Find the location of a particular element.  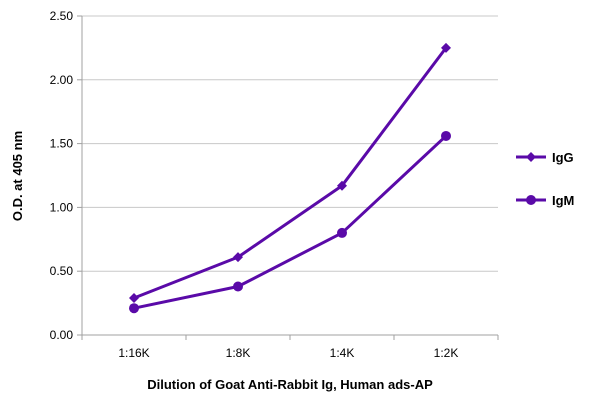

y-tick-label: 2.50 is located at coordinates (62, 16).